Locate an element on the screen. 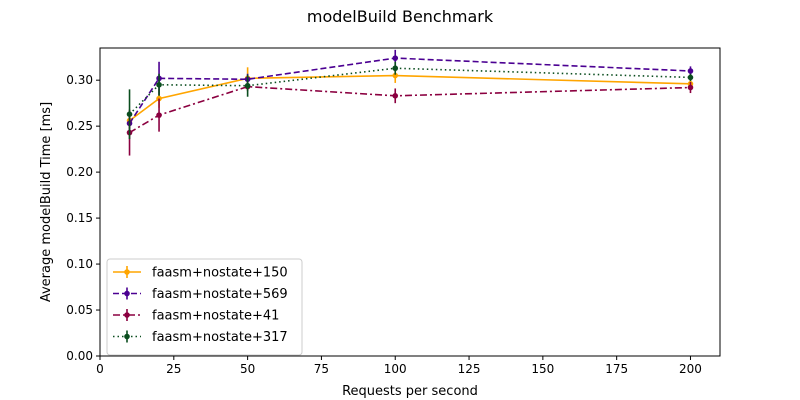 This screenshot has height=400, width=800. x-tick-label: 25 is located at coordinates (173, 369).